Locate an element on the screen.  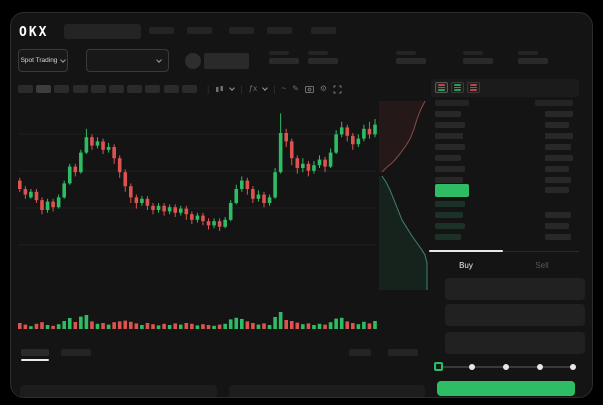
settings-icon: ⚙ is located at coordinates (323, 88).